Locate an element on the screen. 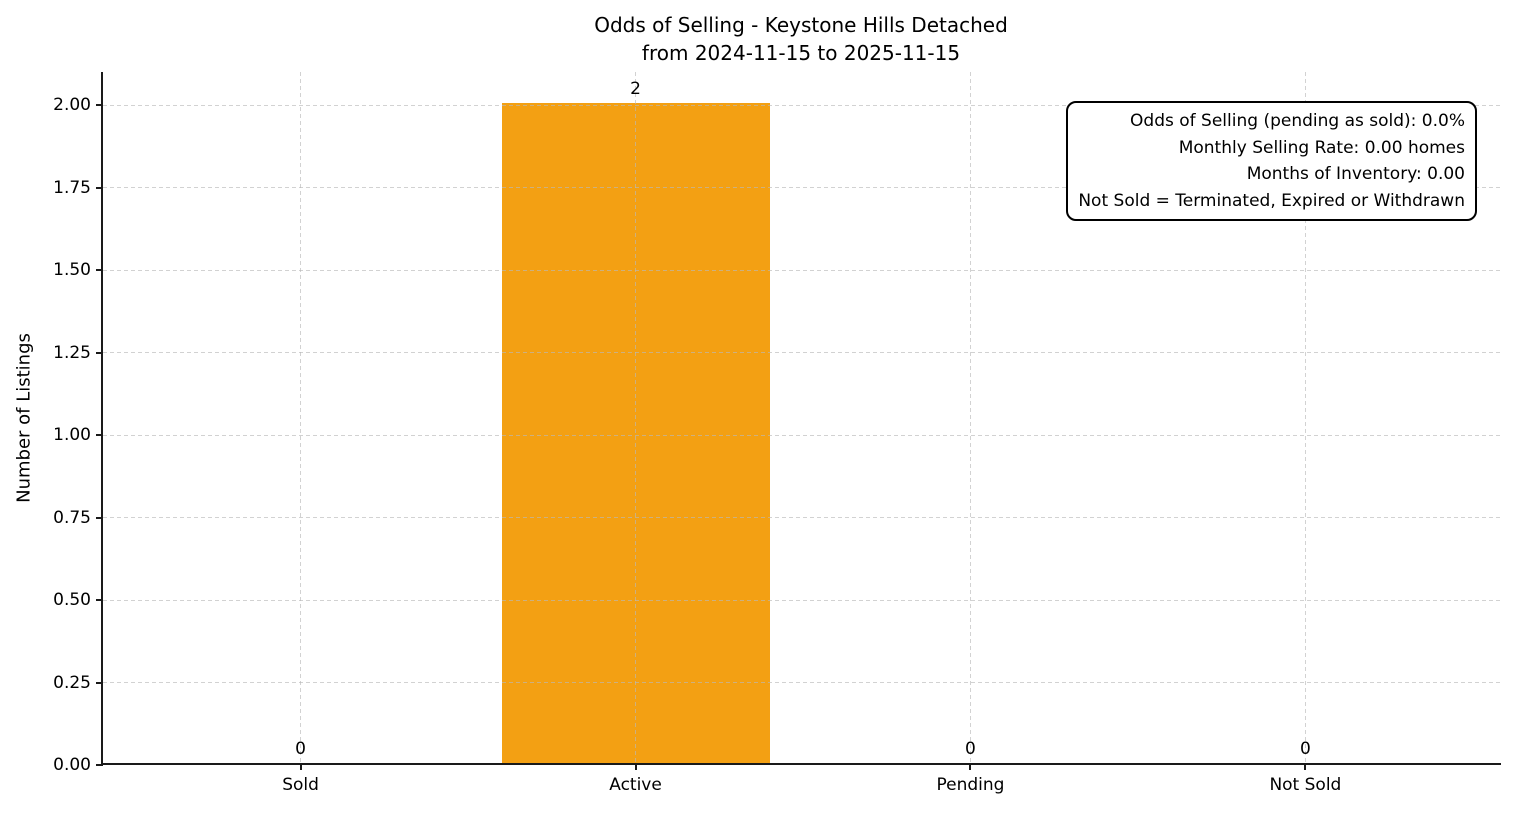 This screenshot has width=1514, height=816. y-tick-label: 0.75 is located at coordinates (72, 517).